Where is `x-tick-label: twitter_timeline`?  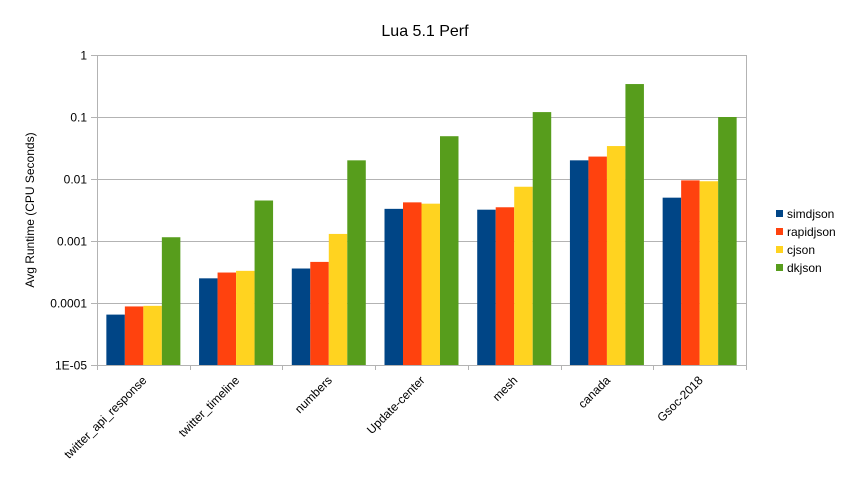 x-tick-label: twitter_timeline is located at coordinates (209, 406).